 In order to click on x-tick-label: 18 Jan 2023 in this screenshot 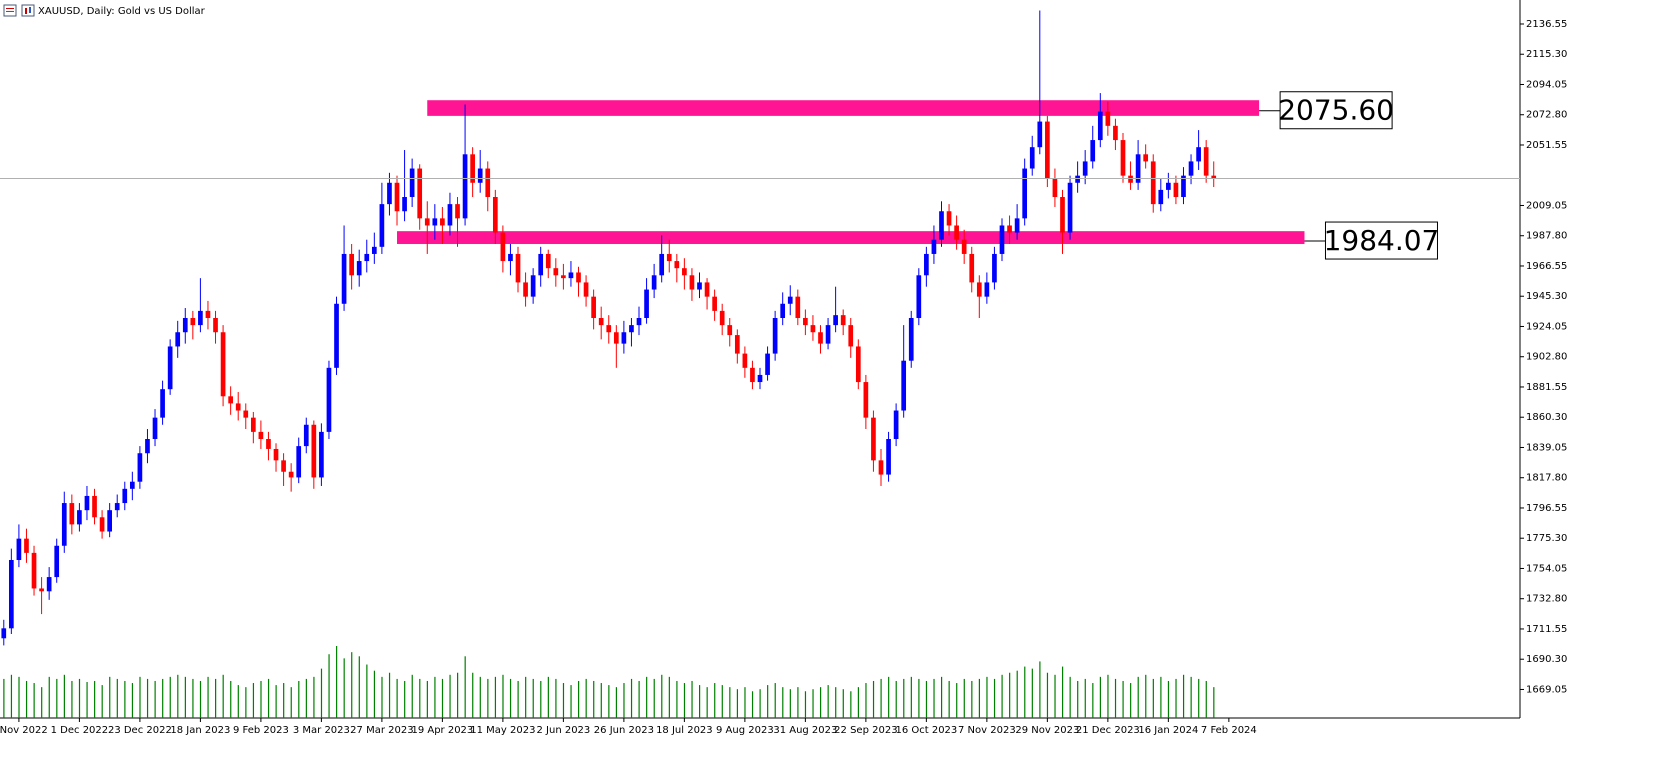, I will do `click(200, 730)`.